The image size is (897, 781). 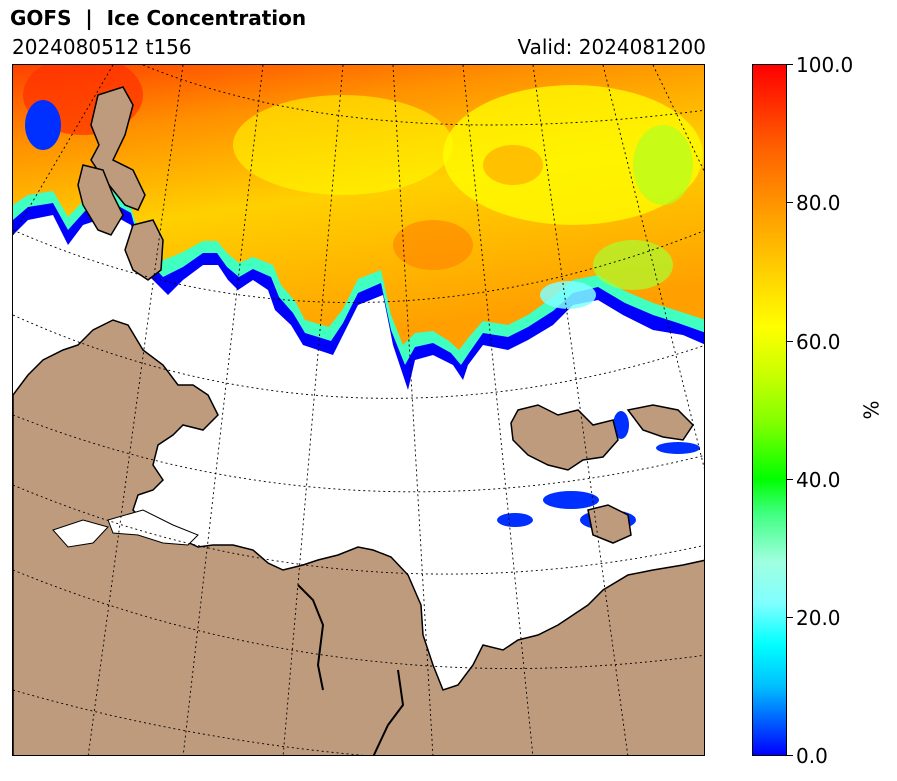 I want to click on land-new-siberian-islands, so click(x=564, y=437).